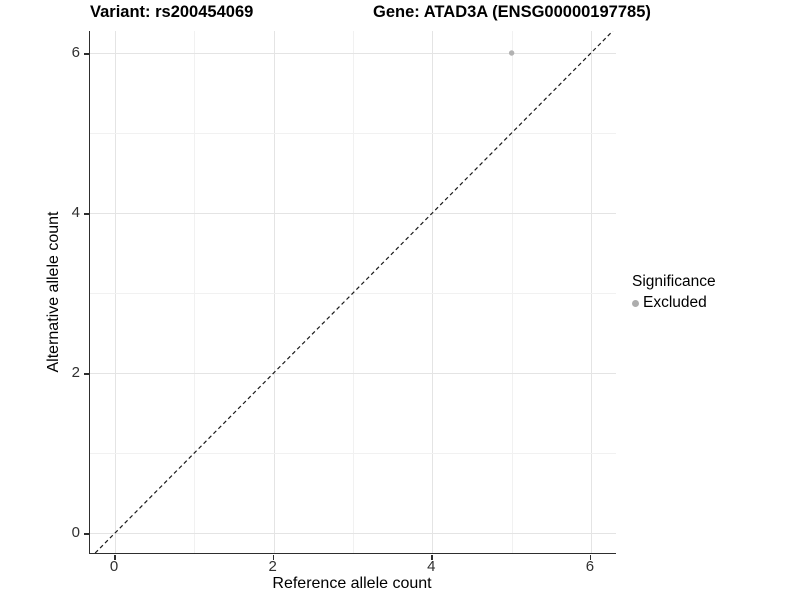 The width and height of the screenshot is (800, 600). What do you see at coordinates (352, 583) in the screenshot?
I see `x-axis-title: Reference allele count` at bounding box center [352, 583].